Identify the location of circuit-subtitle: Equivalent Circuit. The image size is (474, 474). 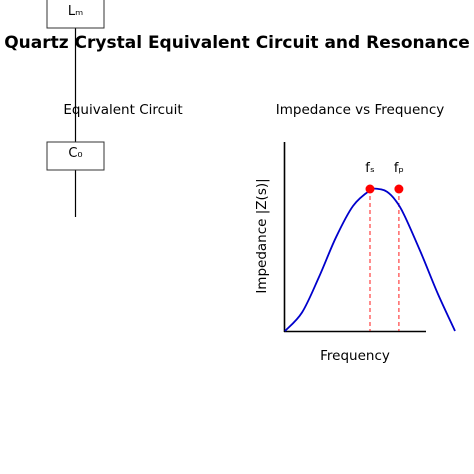
(122, 110).